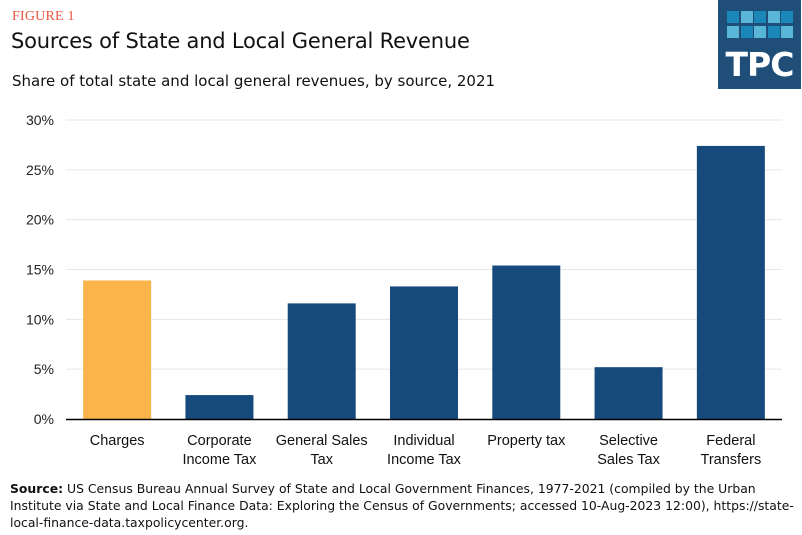  What do you see at coordinates (760, 64) in the screenshot?
I see `tpc-logo-text: TPC` at bounding box center [760, 64].